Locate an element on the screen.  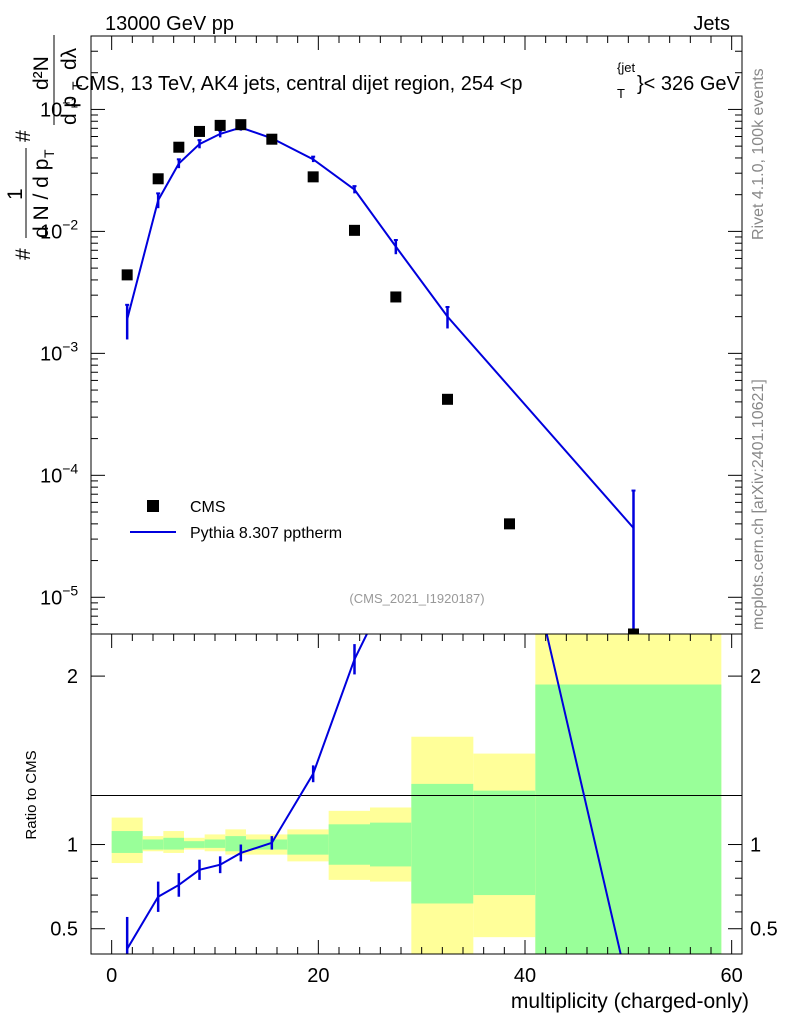
header-left: 13000 GeV pp is located at coordinates (169, 24).